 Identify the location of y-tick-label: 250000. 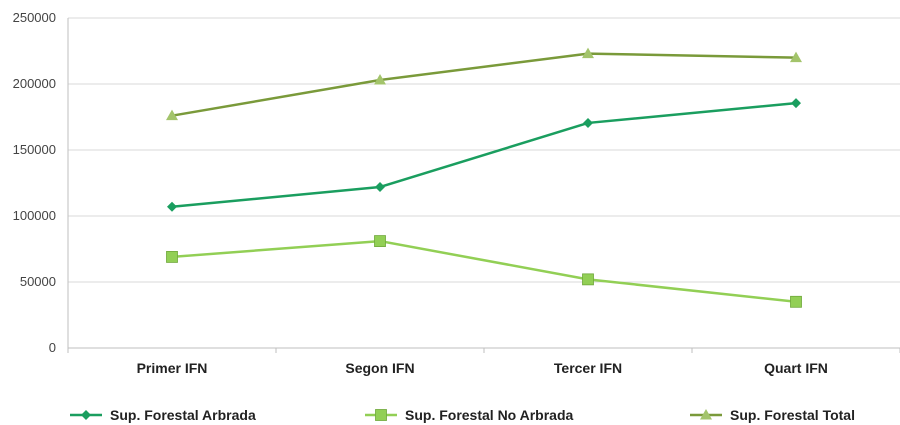
(34, 17).